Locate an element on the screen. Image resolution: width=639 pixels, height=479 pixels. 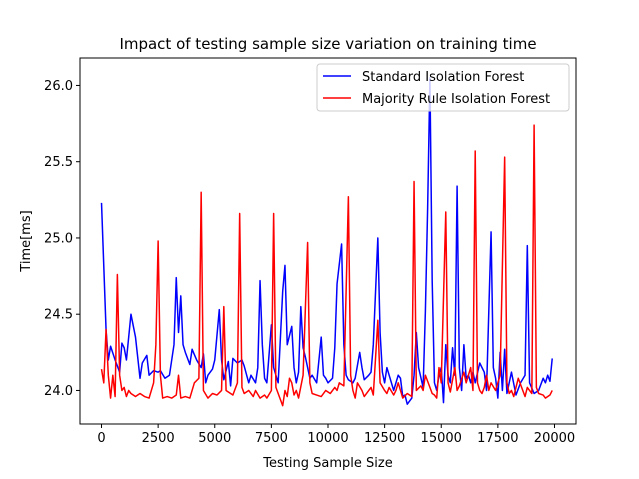
x-axis-label: Testing Sample Size is located at coordinates (327, 463).